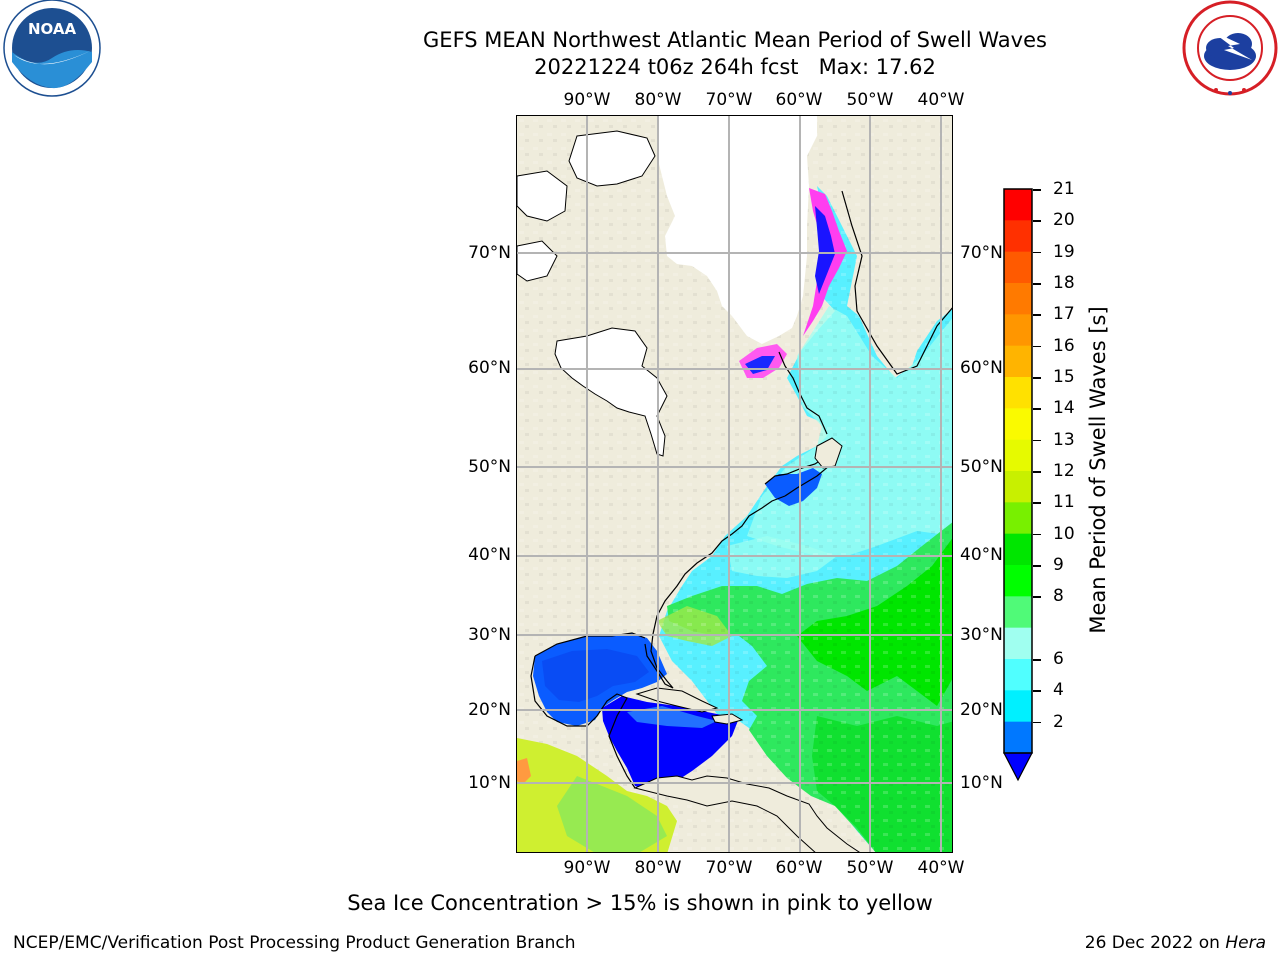  Describe the element at coordinates (799, 868) in the screenshot. I see `lon-label-bottom: 60°W` at that location.